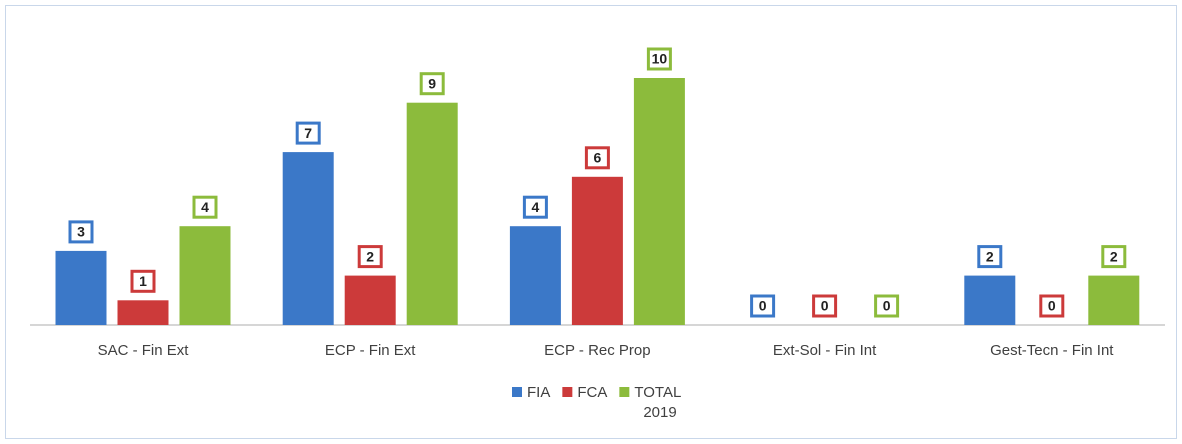  I want to click on value-label: 7, so click(308, 133).